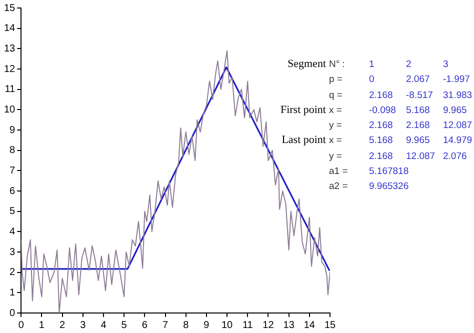 The height and width of the screenshot is (333, 474). What do you see at coordinates (13, 191) in the screenshot?
I see `y-tick-label: 6` at bounding box center [13, 191].